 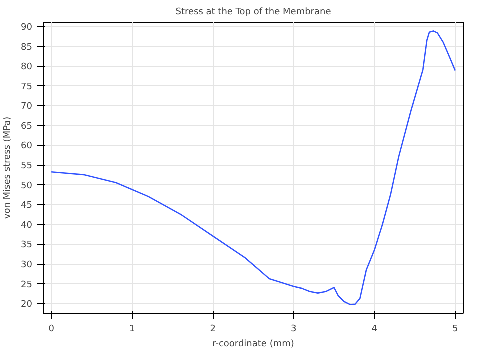 I want to click on y-tick-label: 45, so click(x=26, y=206).